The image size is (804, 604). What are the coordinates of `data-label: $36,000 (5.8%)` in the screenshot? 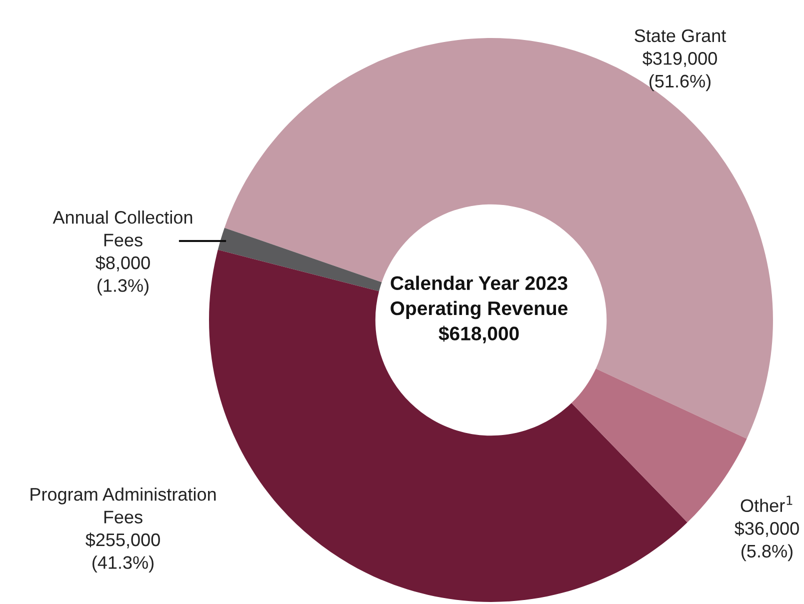 It's located at (766, 541).